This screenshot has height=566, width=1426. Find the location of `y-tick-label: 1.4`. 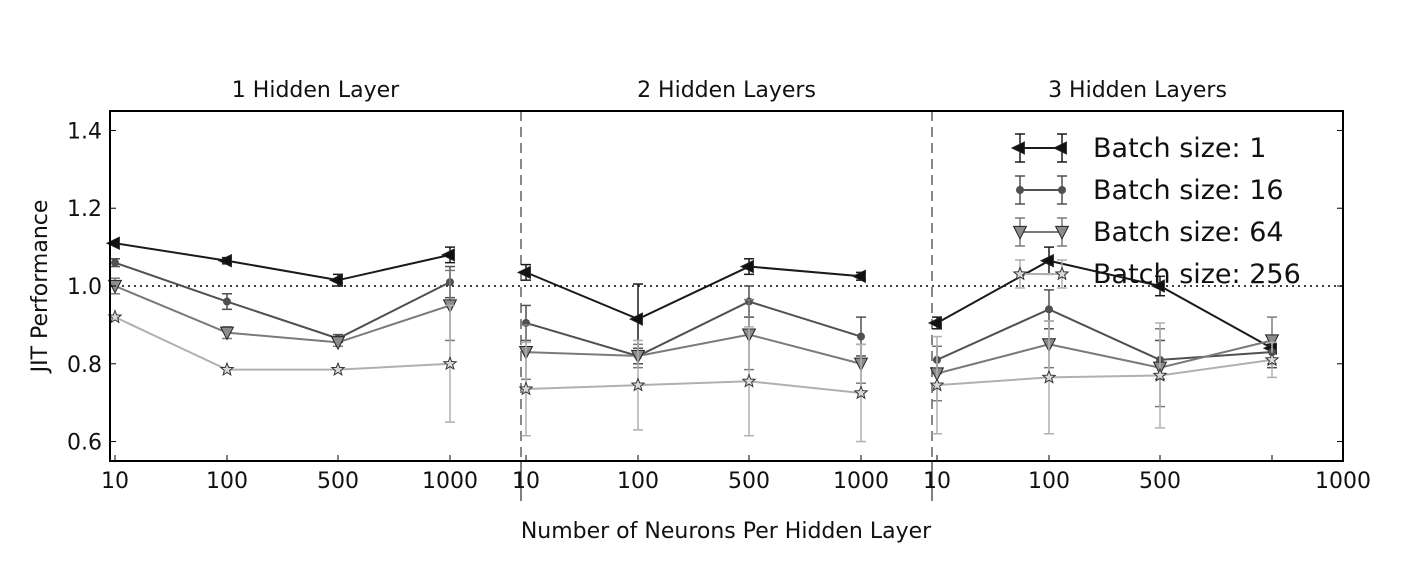

y-tick-label: 1.4 is located at coordinates (84, 131).